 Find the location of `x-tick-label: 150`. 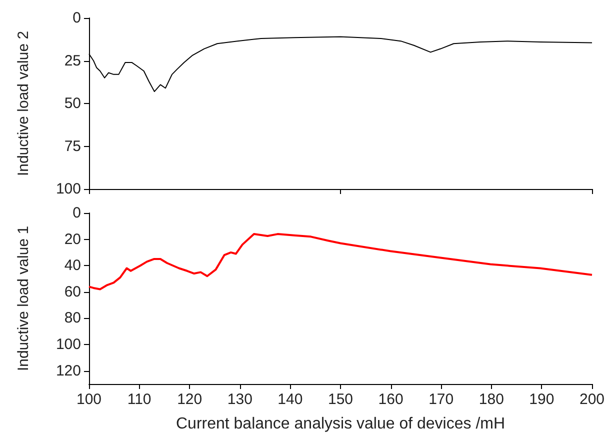

x-tick-label: 150 is located at coordinates (341, 399).